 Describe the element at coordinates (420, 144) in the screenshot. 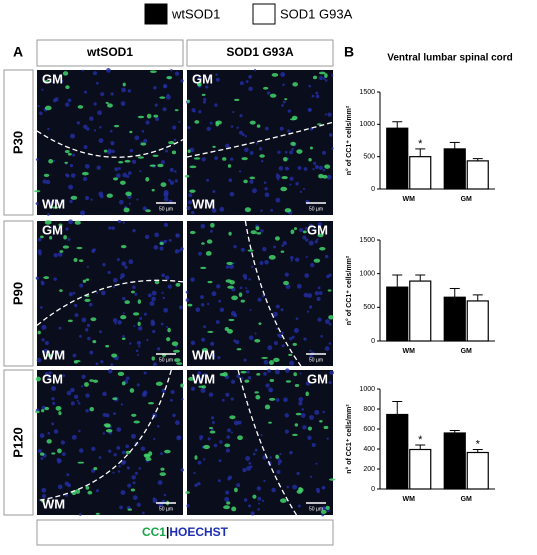

I see `significance: *` at that location.